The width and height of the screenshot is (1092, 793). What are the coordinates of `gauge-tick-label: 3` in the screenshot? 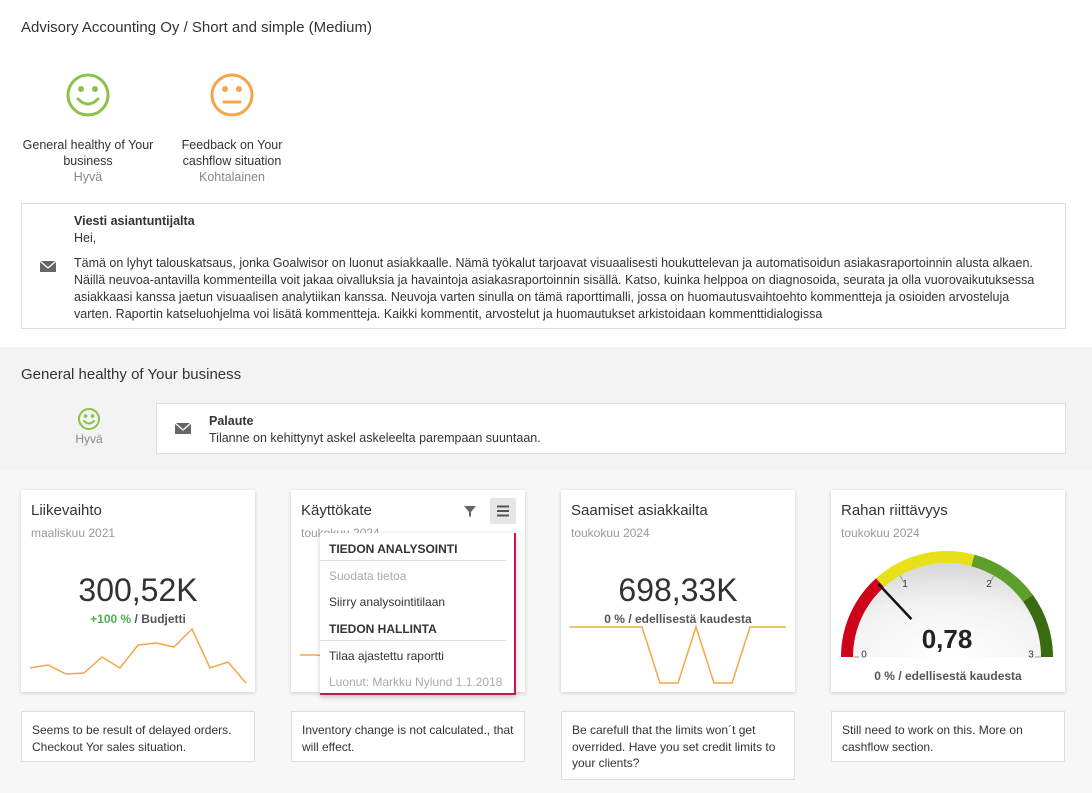 It's located at (1031, 655).